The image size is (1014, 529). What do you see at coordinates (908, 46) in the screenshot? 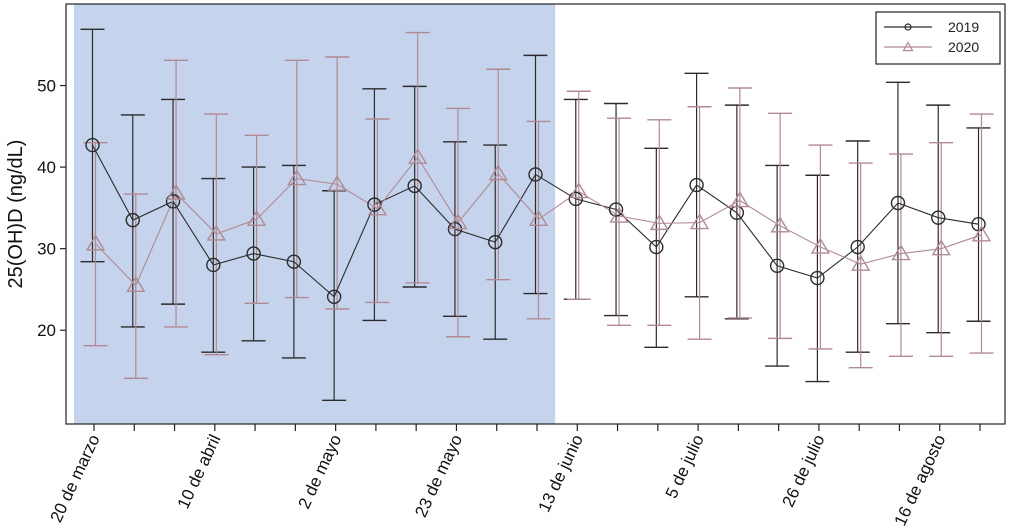
I see `legend-marker-2020` at bounding box center [908, 46].